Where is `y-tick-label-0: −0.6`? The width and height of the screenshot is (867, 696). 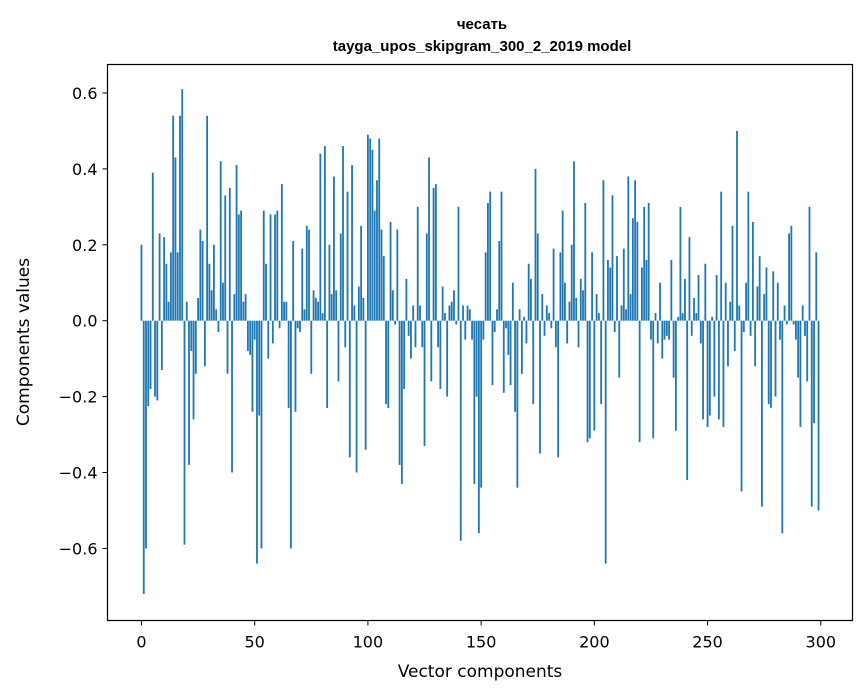
y-tick-label-0: −0.6 is located at coordinates (78, 548).